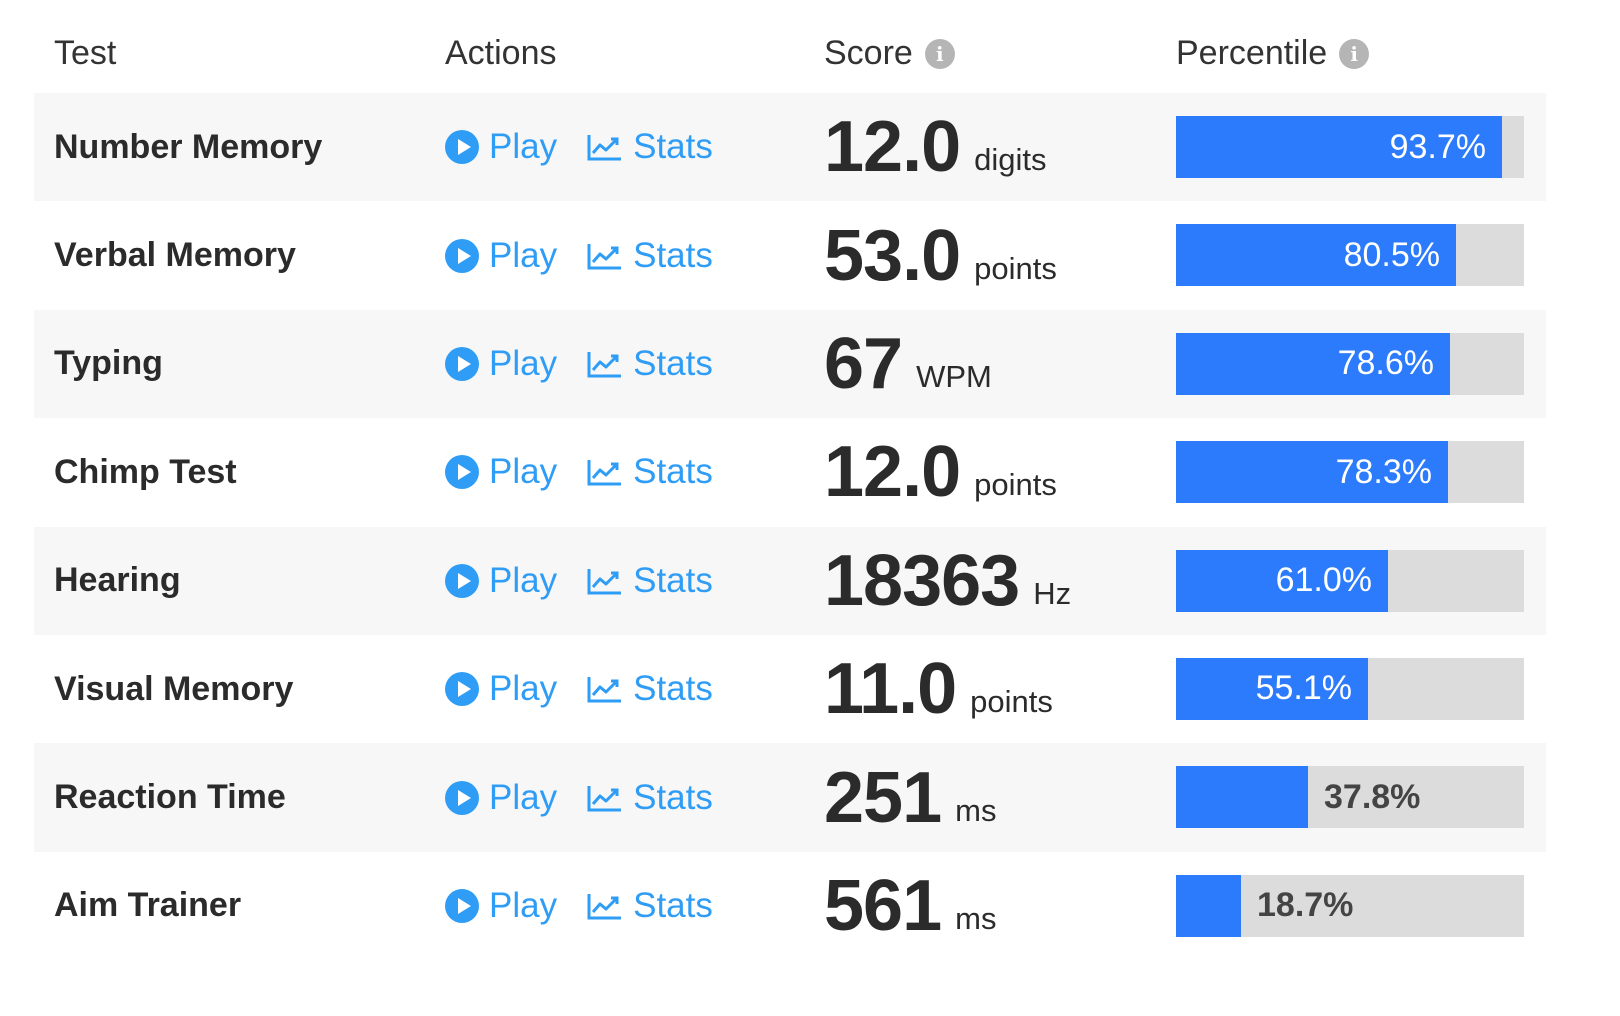  I want to click on score-unit: digits, so click(1010, 160).